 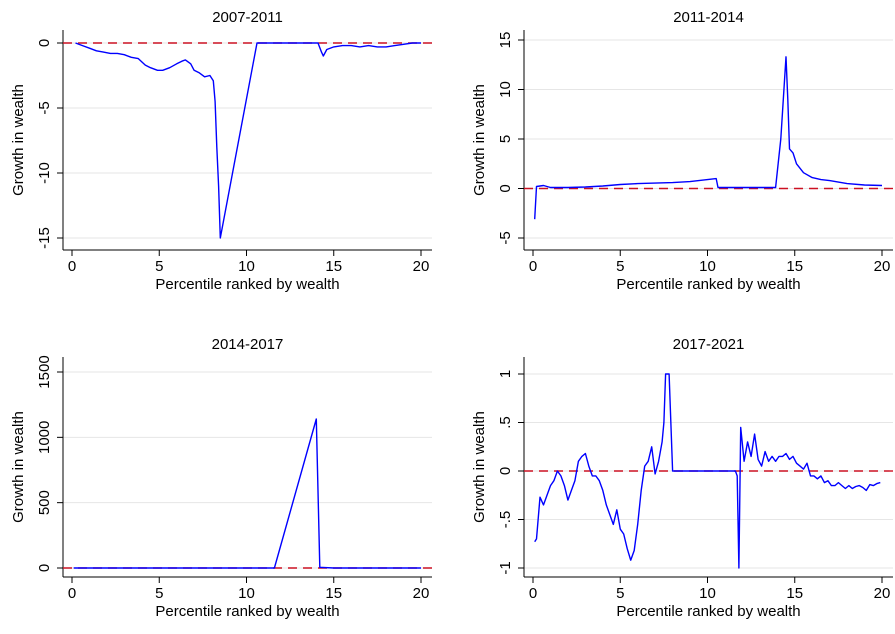 I want to click on y-tick-label: .5, so click(x=505, y=422).